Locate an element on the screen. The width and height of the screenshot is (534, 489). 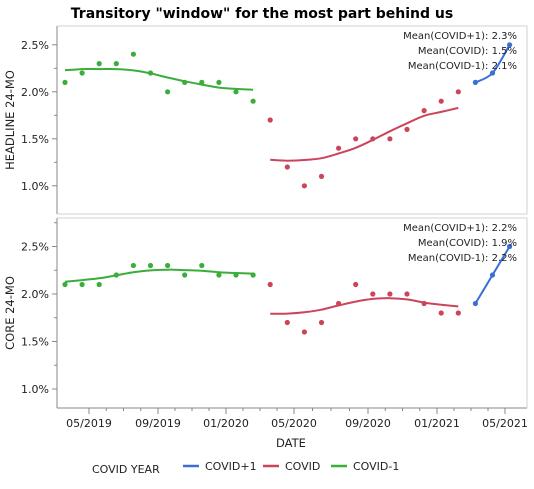
x-tick-label: 05/2019 is located at coordinates (89, 423).